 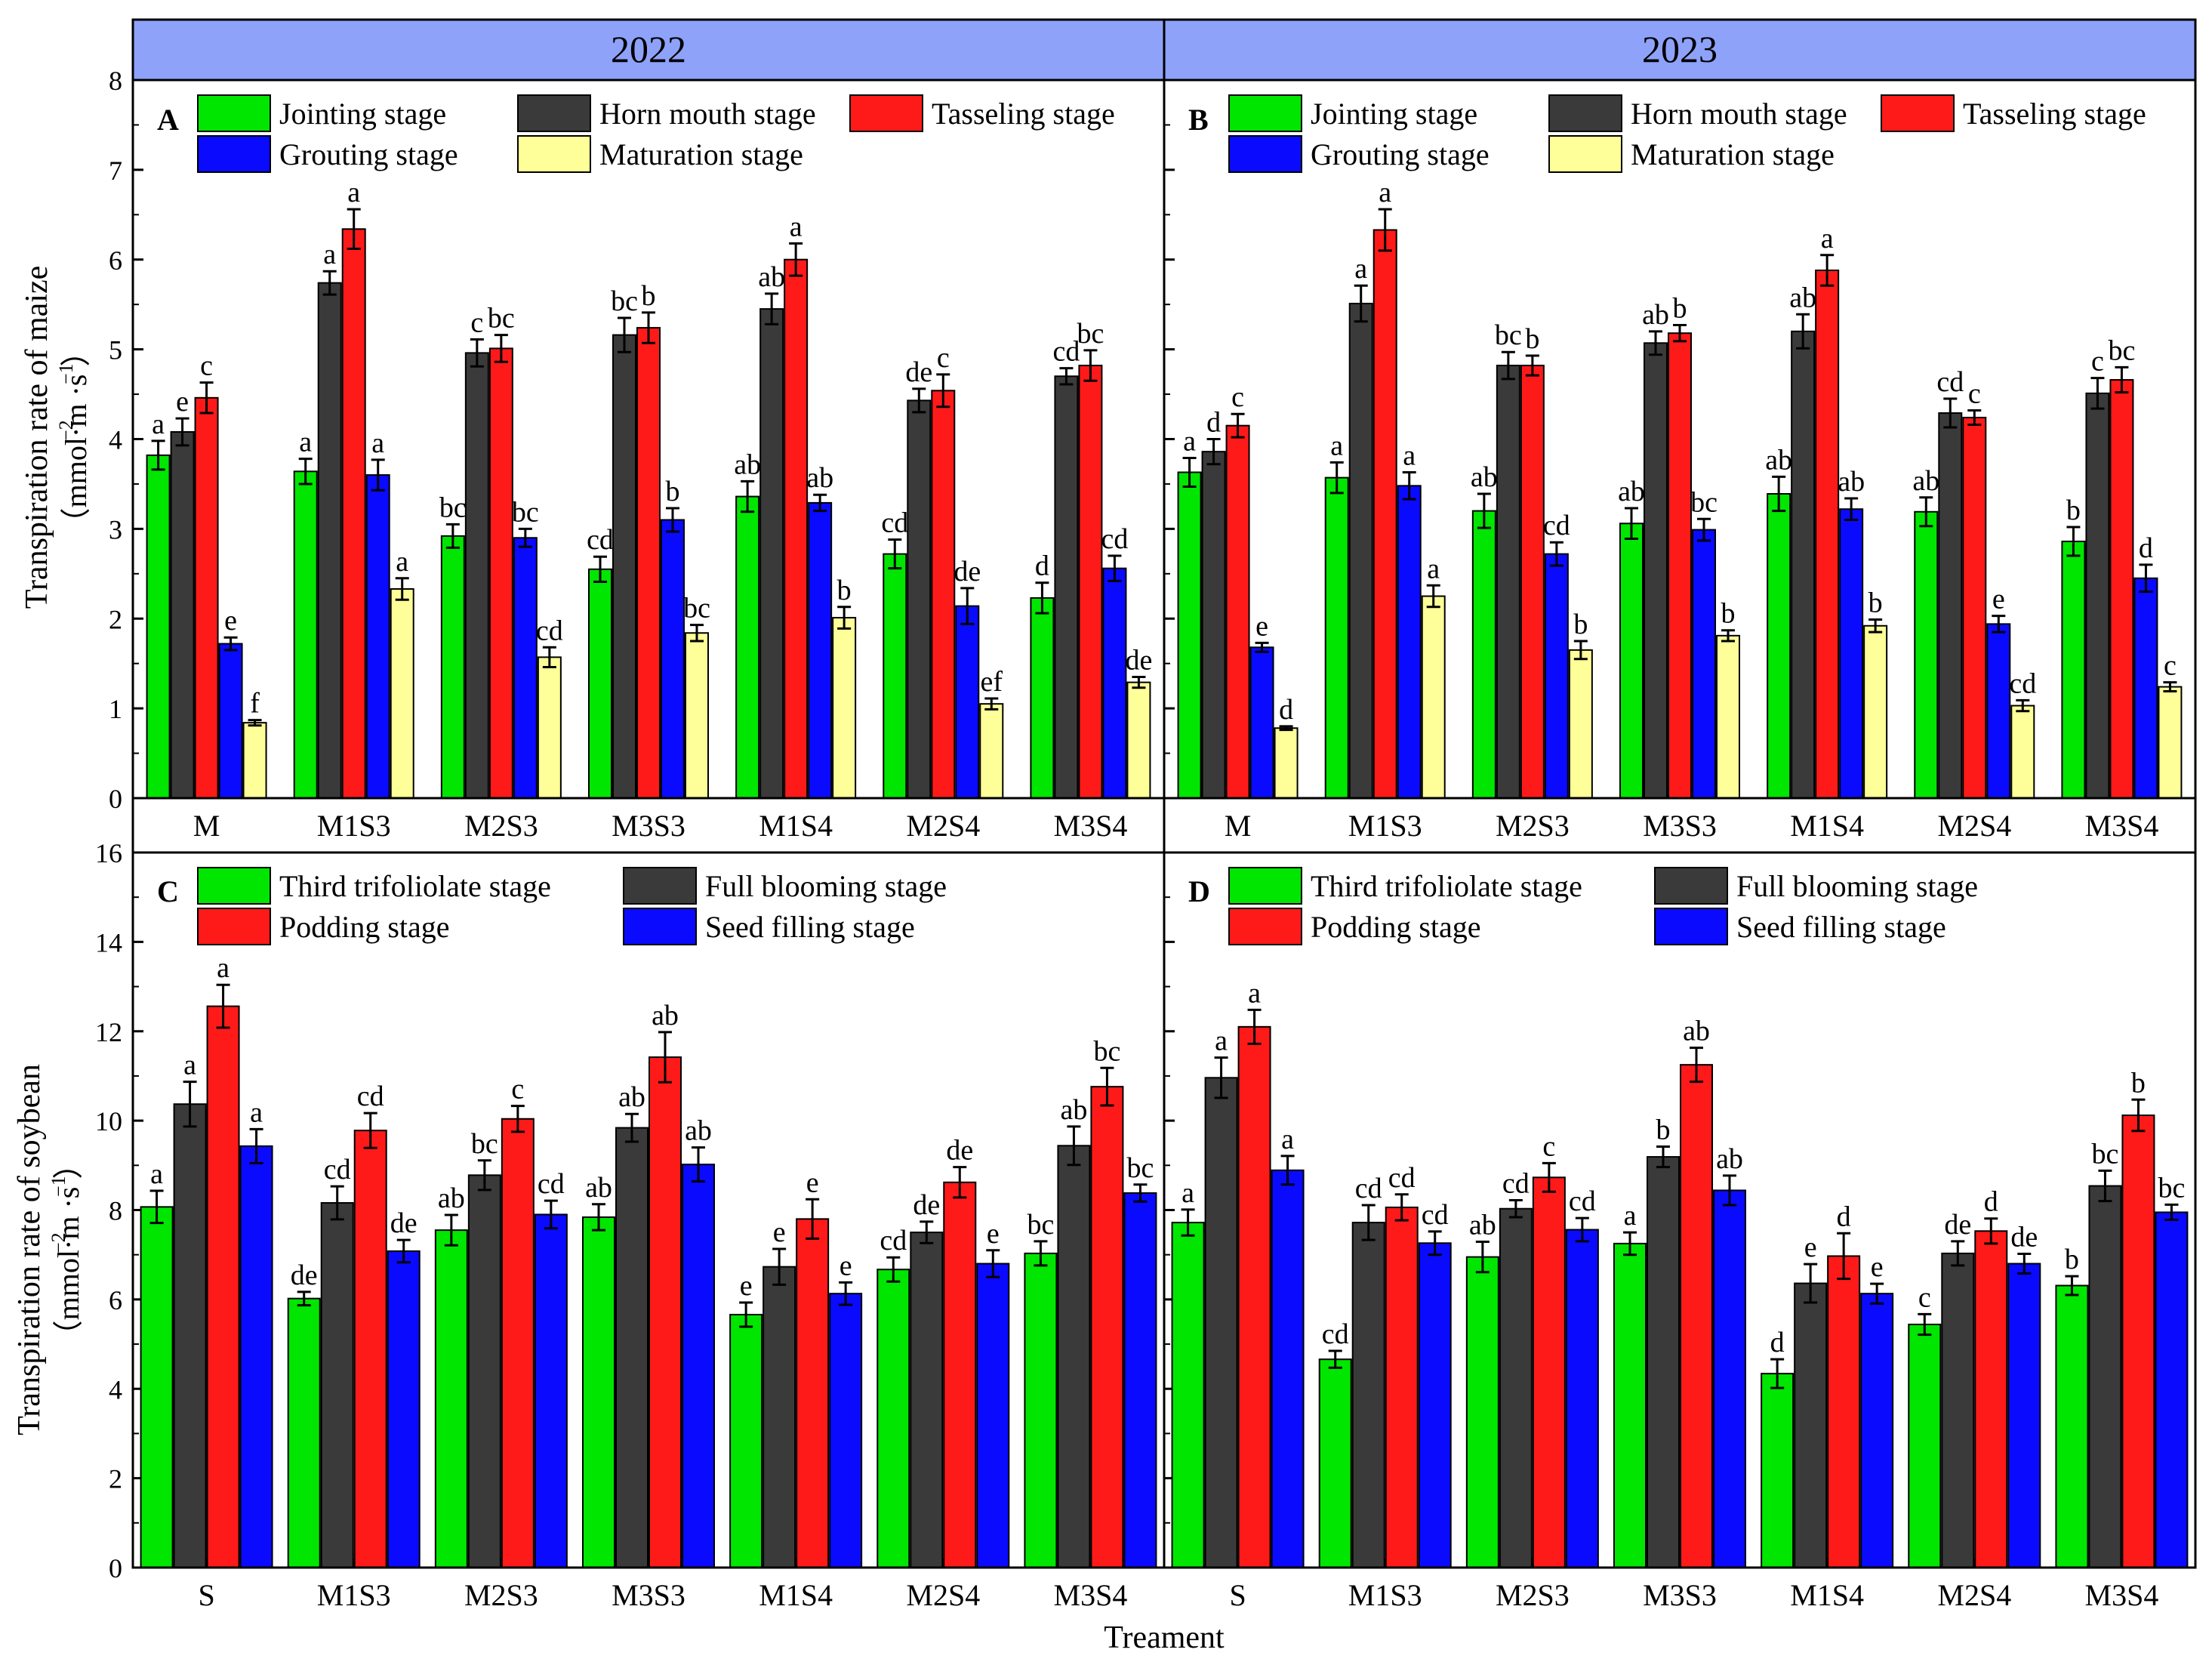 I want to click on panel-d-xtick-label: M2S3, so click(x=1533, y=1595).